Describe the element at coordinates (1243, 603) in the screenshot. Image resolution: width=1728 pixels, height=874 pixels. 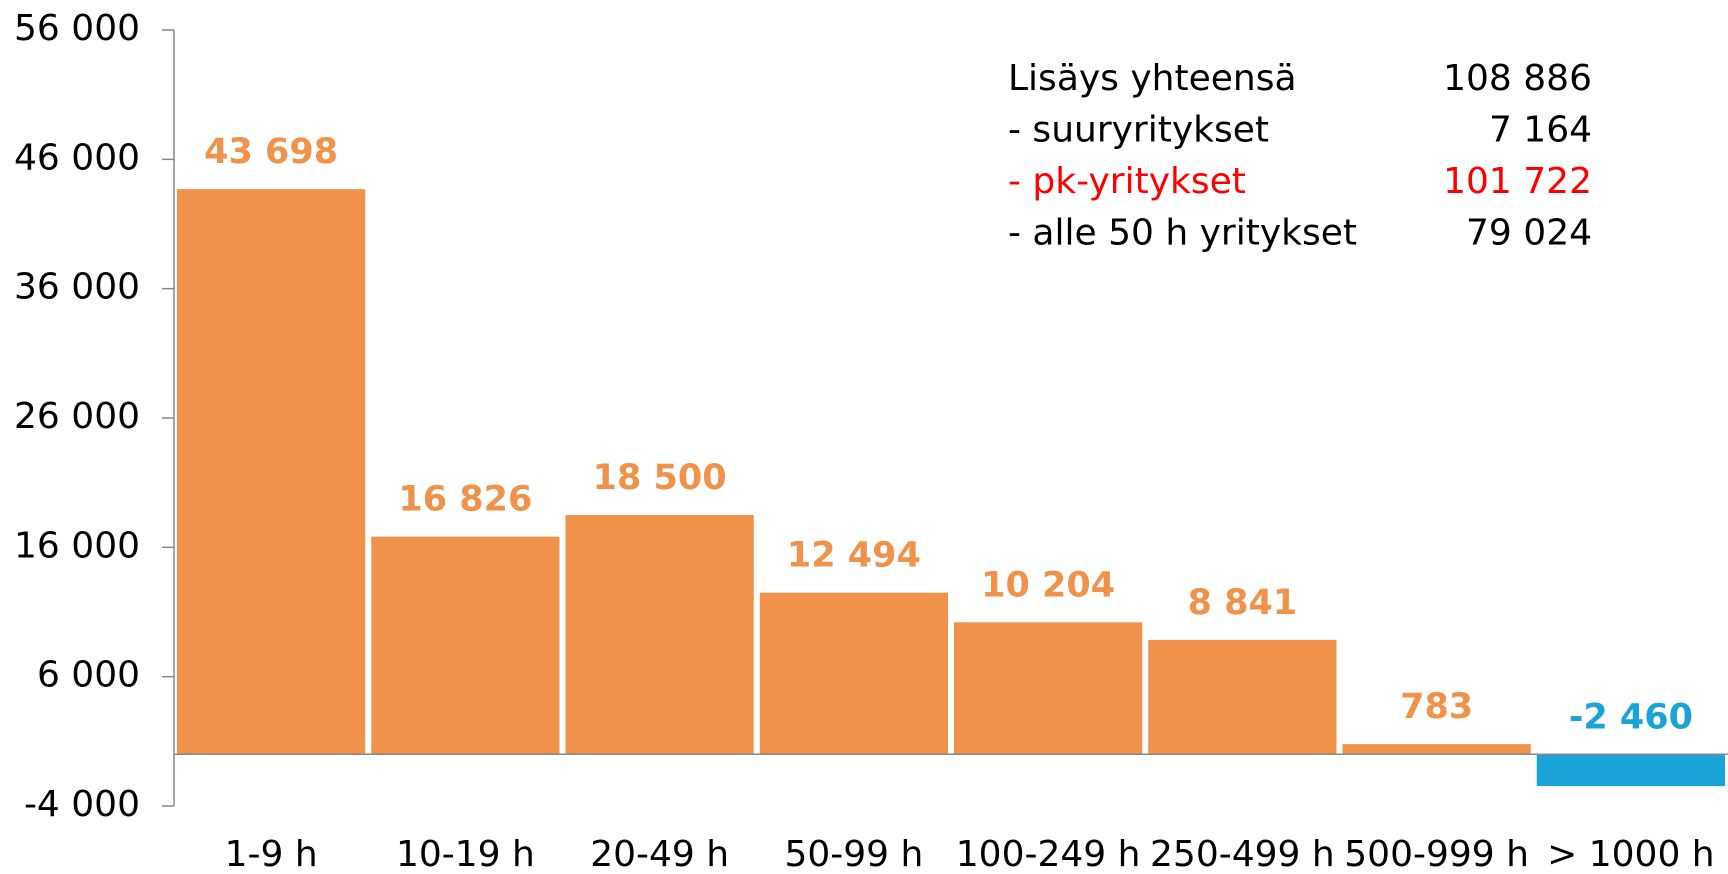
I see `value-label: 8 841` at that location.